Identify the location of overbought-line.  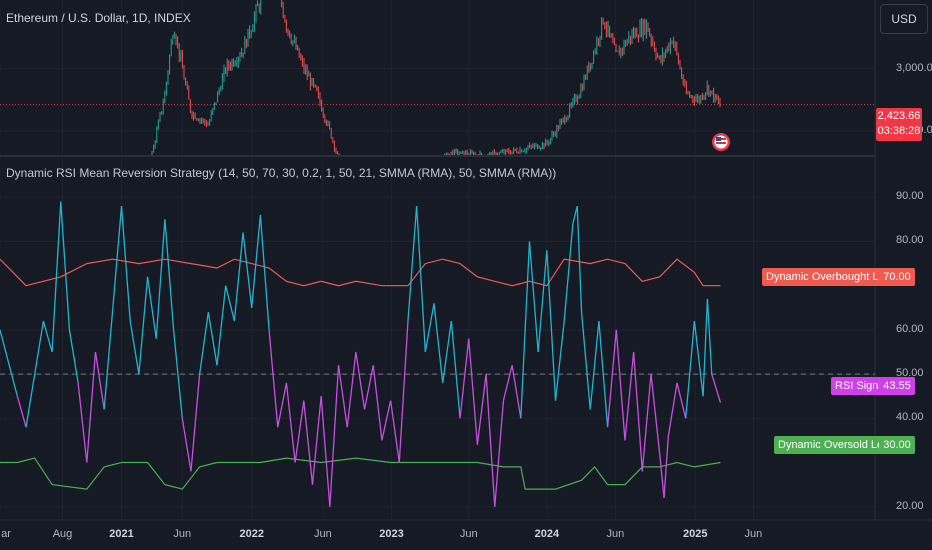
(360, 272).